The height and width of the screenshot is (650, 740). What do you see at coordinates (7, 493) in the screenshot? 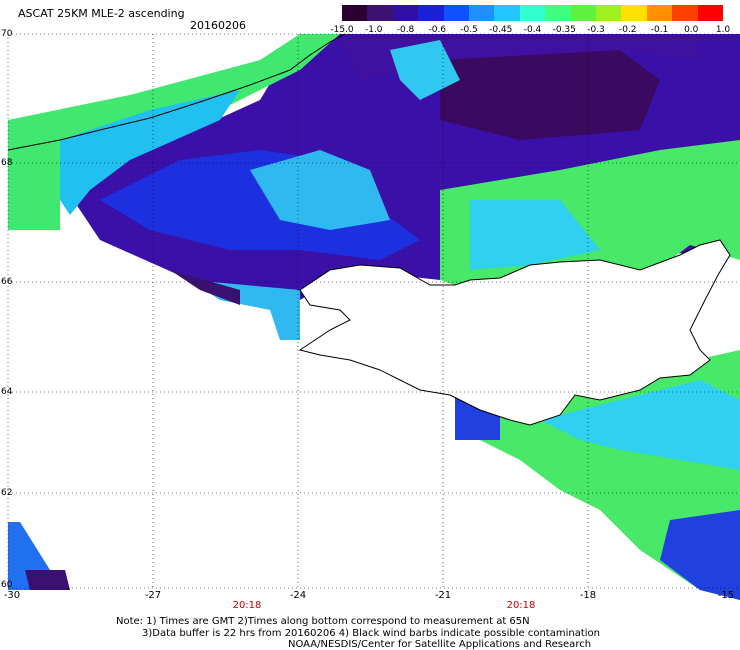
I see `lat-label-62: 62` at bounding box center [7, 493].